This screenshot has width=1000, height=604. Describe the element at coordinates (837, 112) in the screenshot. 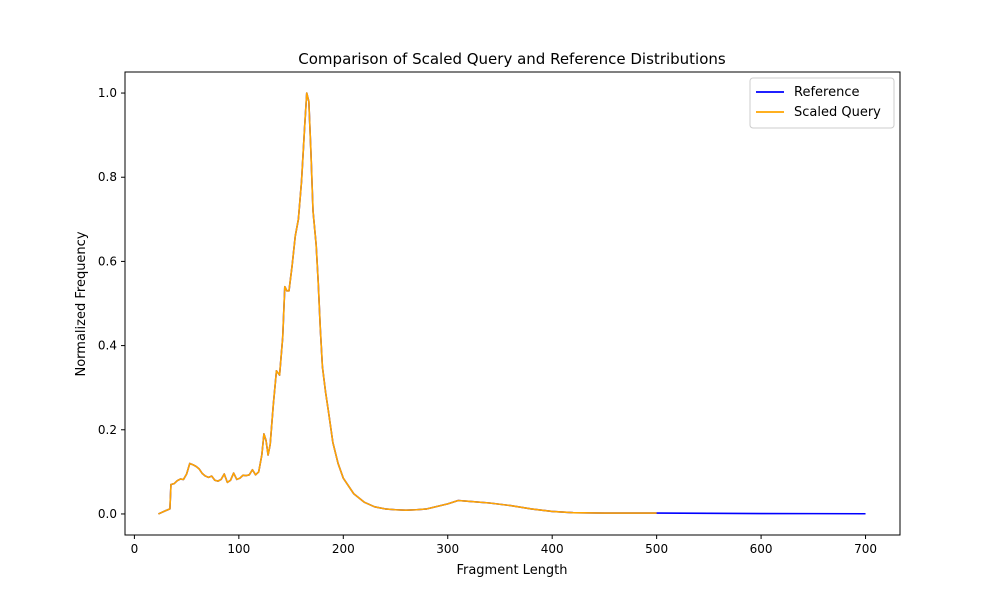

I see `legend-label: Scaled Query` at that location.